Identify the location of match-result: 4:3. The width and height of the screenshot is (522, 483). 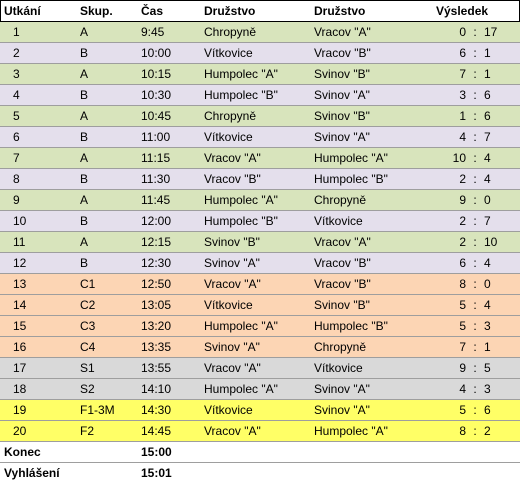
(475, 389).